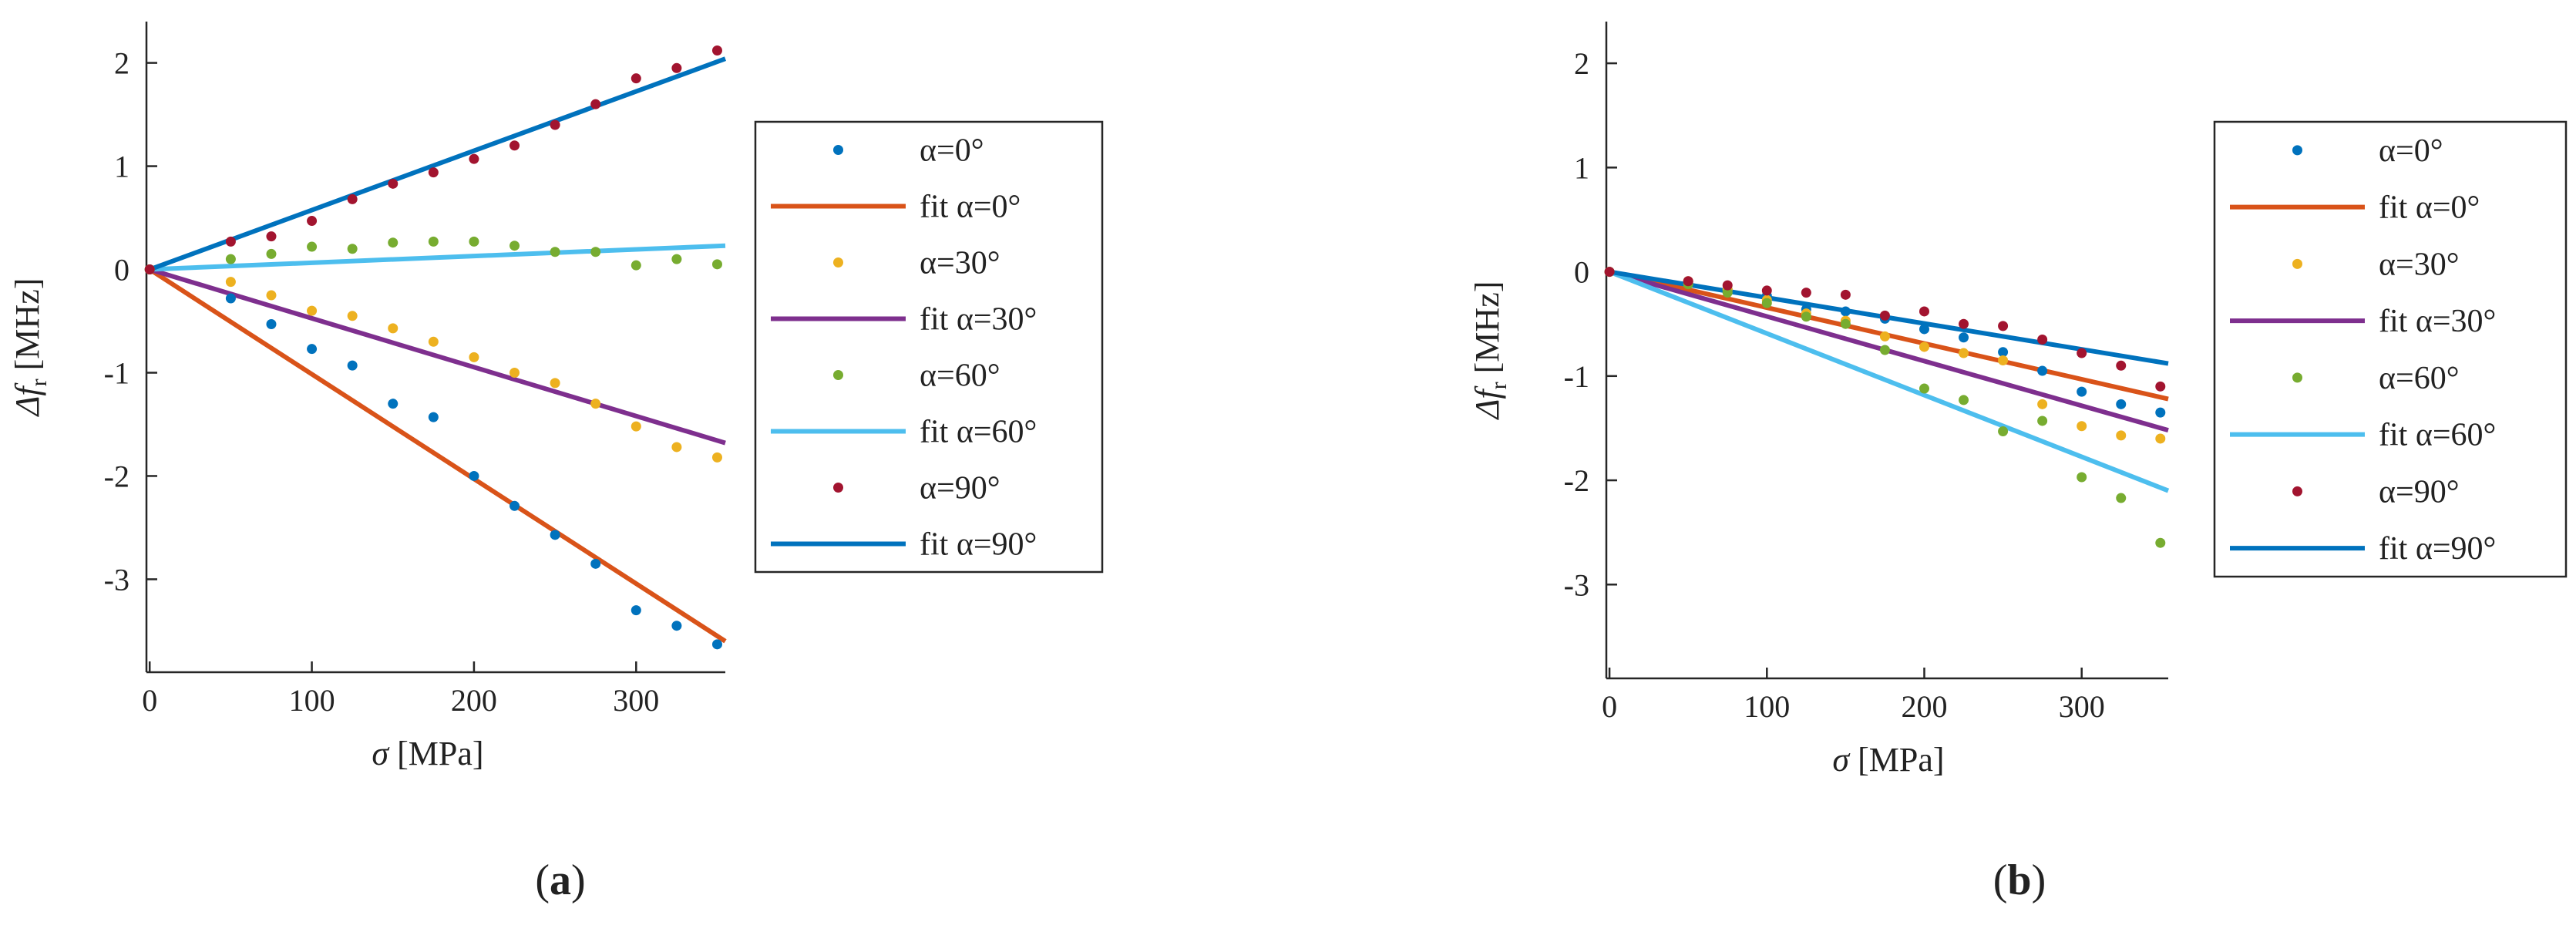 The width and height of the screenshot is (2576, 932). I want to click on panel-label-letter: b, so click(2019, 880).